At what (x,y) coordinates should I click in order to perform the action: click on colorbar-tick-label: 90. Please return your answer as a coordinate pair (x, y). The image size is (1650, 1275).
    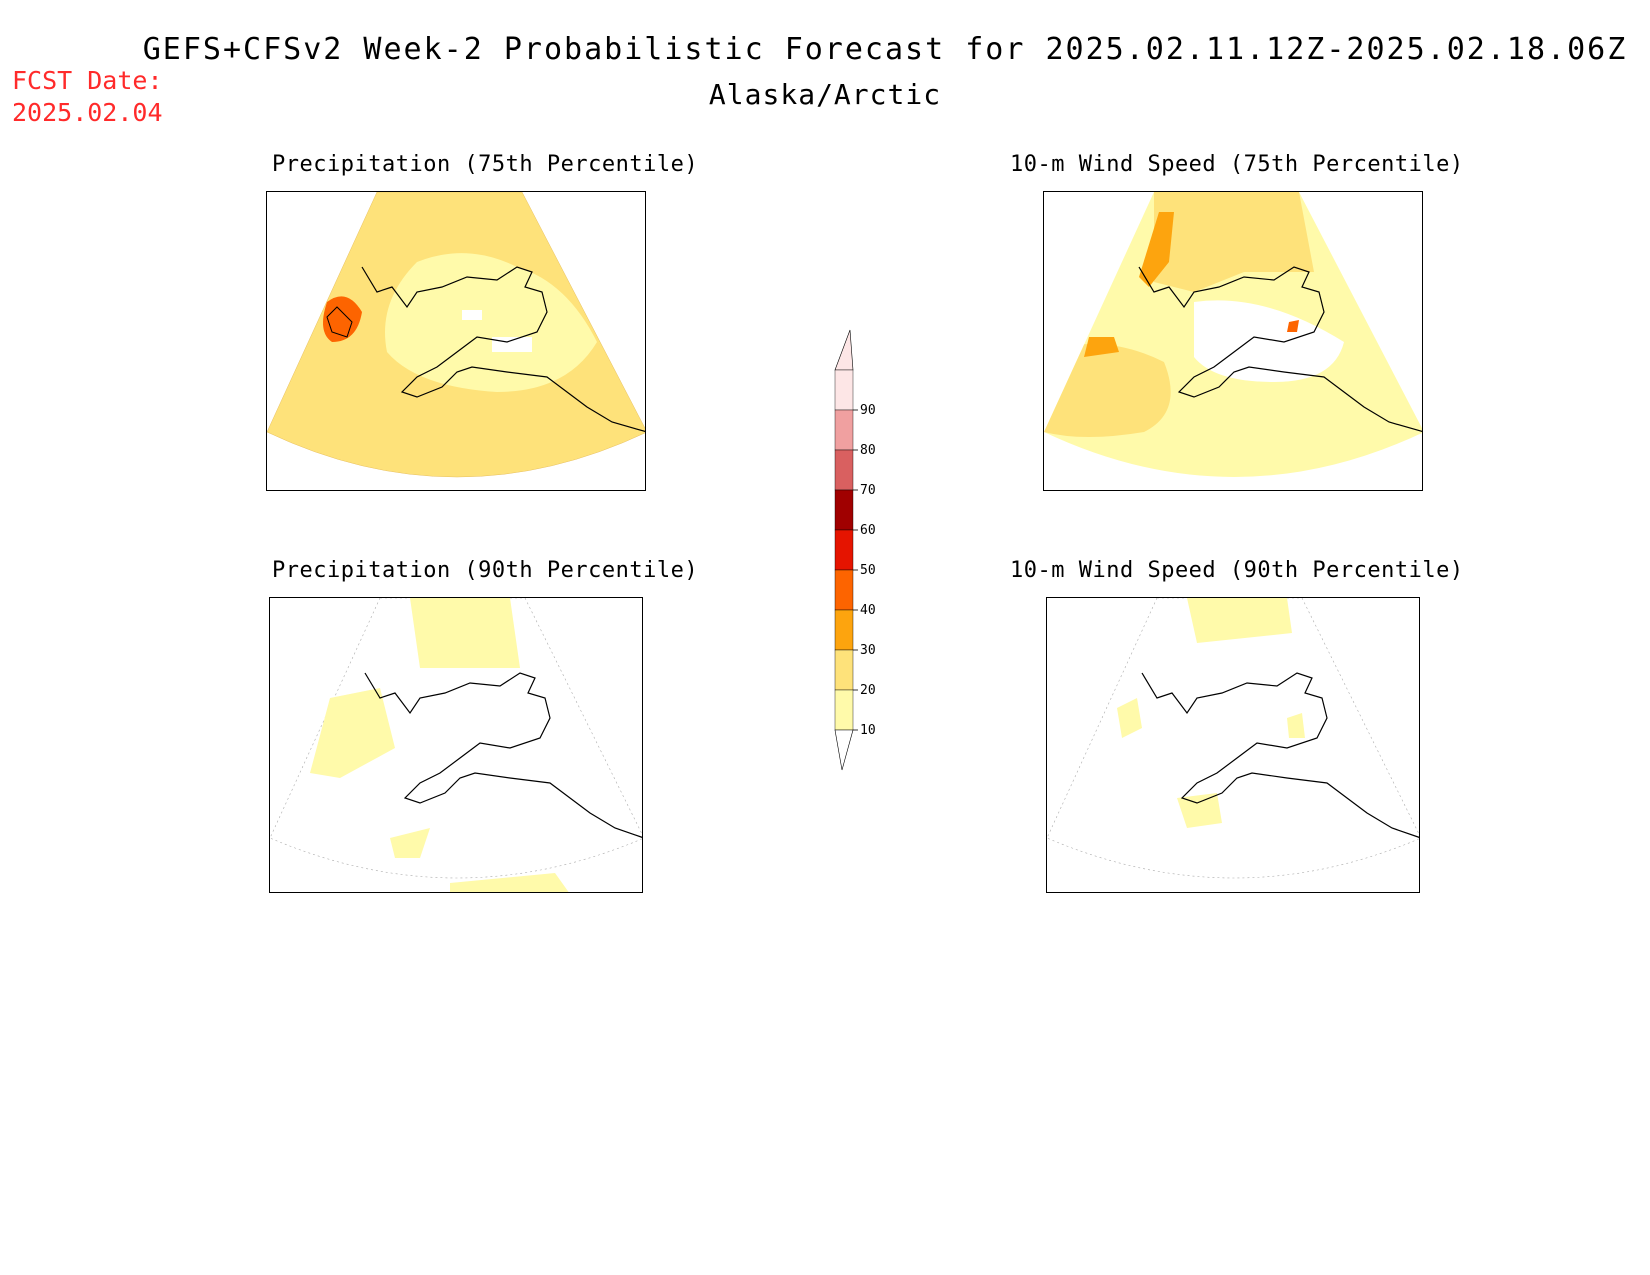
    Looking at the image, I should click on (868, 410).